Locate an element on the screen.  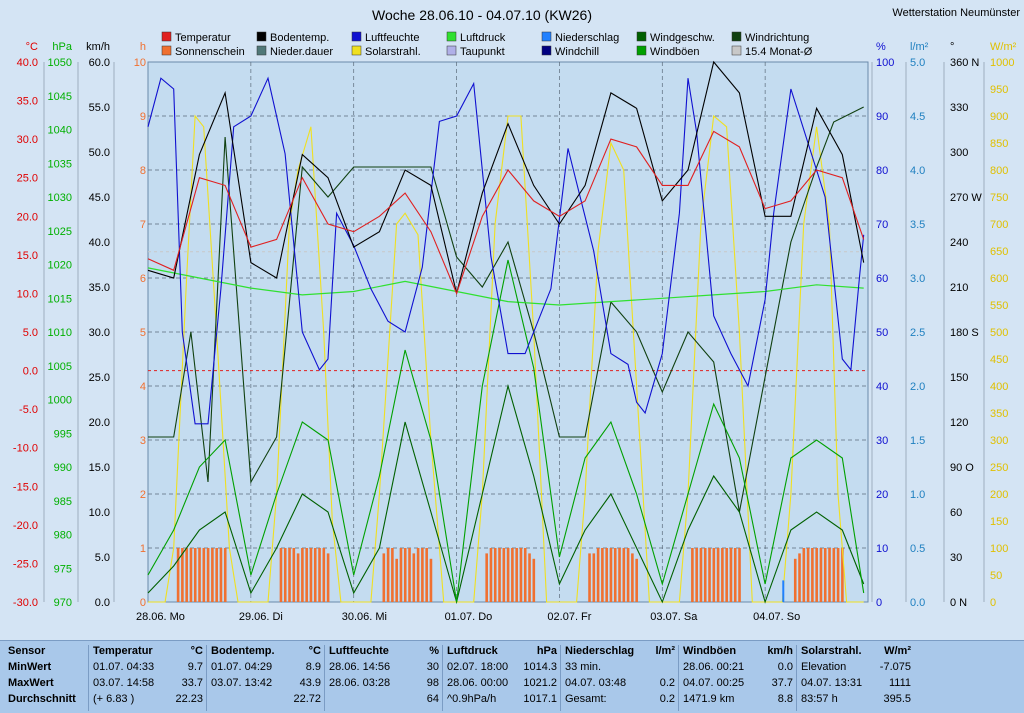
axis-tick-rain: 1.0 is located at coordinates (917, 495).